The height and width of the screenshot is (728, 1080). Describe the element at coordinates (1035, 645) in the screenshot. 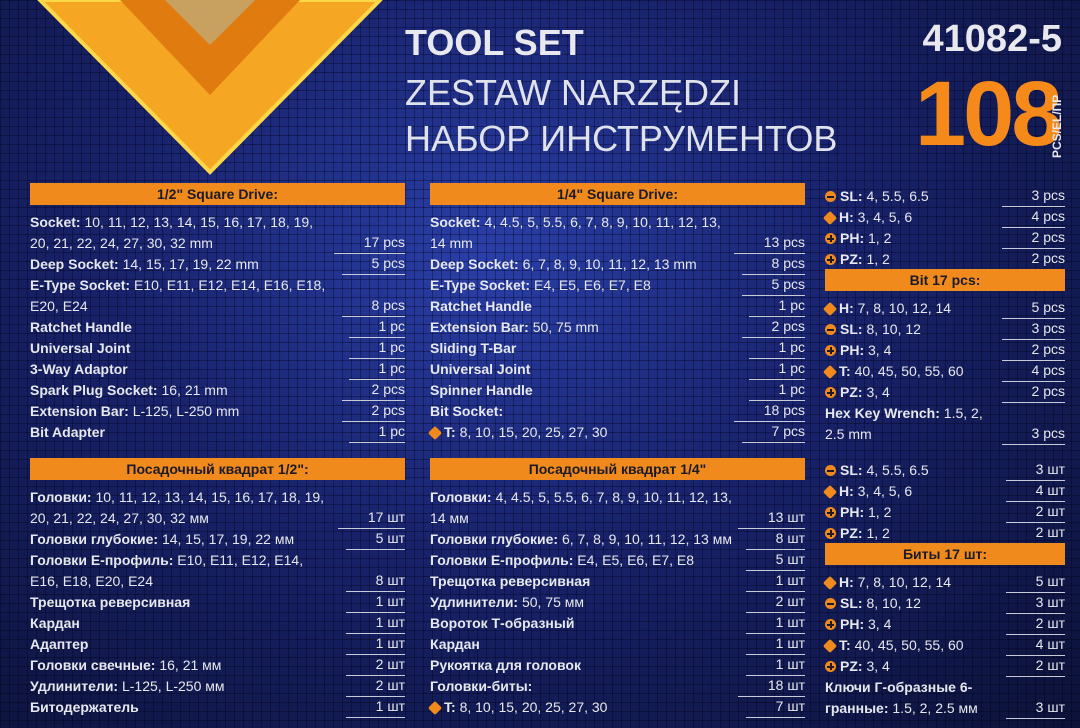

I see `item-qty: 4 шт` at that location.